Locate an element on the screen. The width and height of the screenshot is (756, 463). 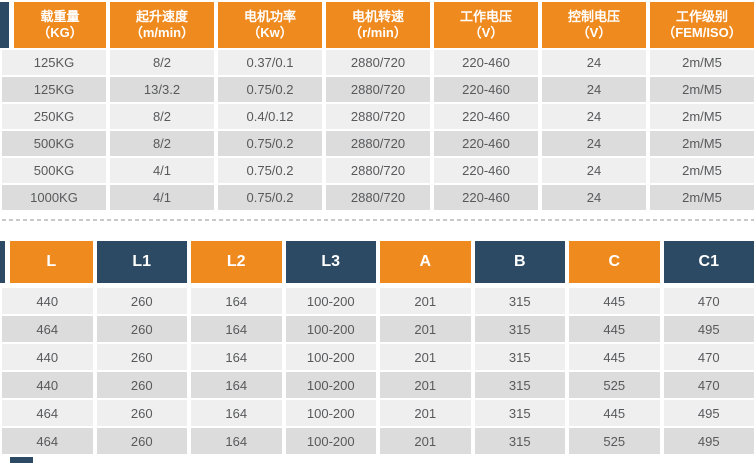
table-cell: 4/1 is located at coordinates (162, 170).